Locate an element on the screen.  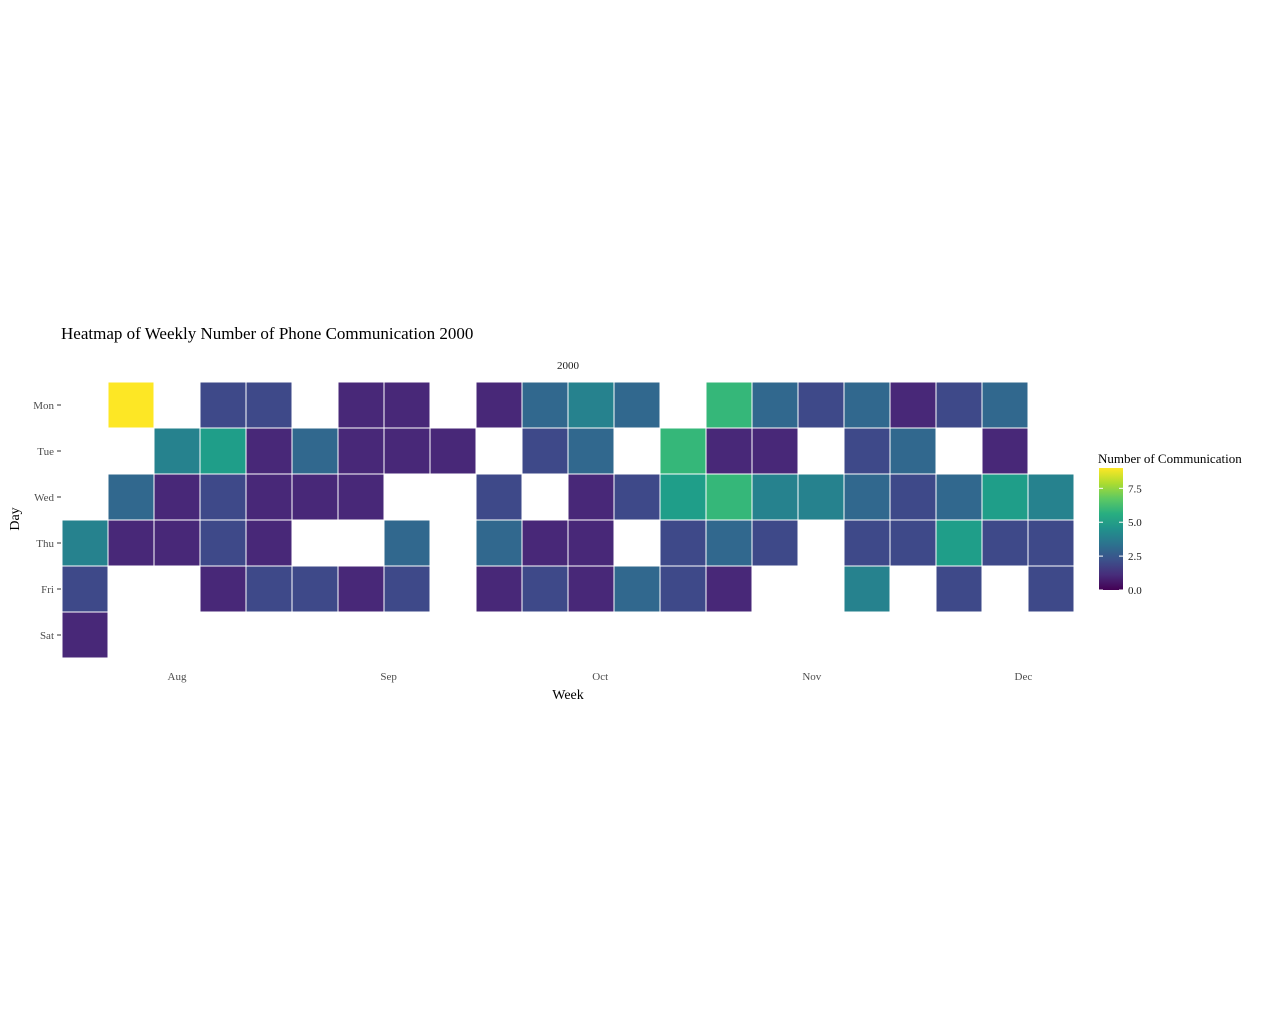
x-tick-label-aug: Aug is located at coordinates (177, 677).